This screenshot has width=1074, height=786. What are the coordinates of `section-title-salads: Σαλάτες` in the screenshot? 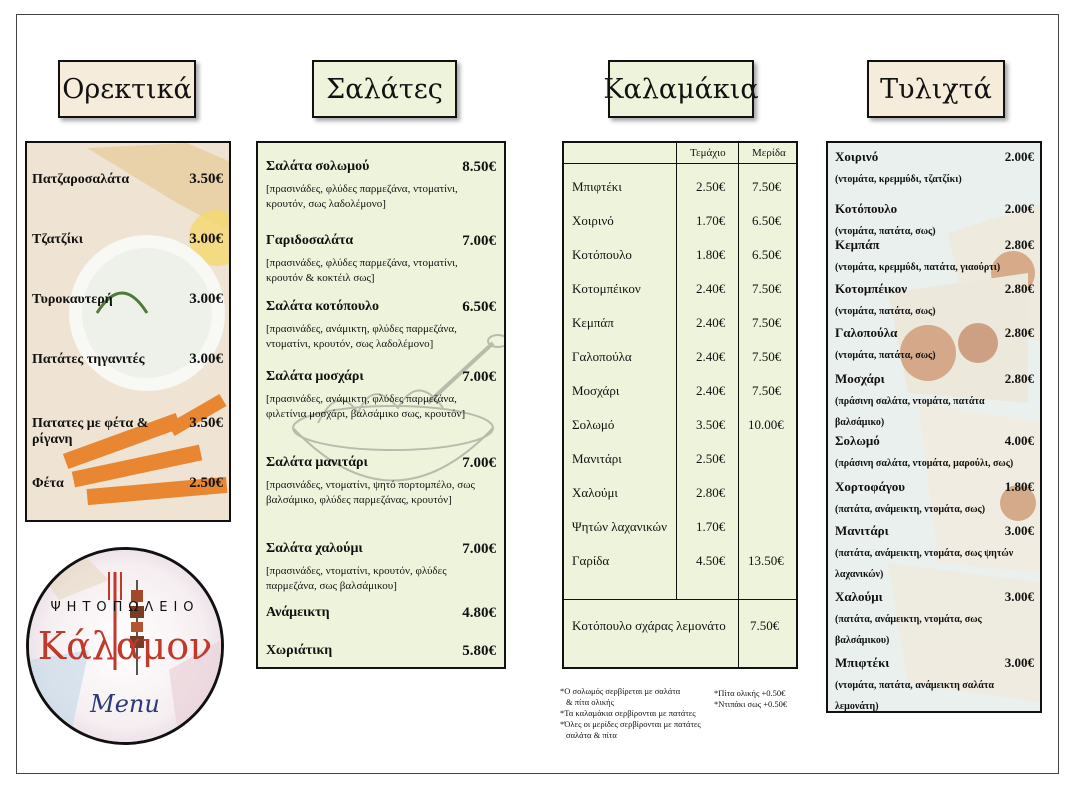 It's located at (384, 89).